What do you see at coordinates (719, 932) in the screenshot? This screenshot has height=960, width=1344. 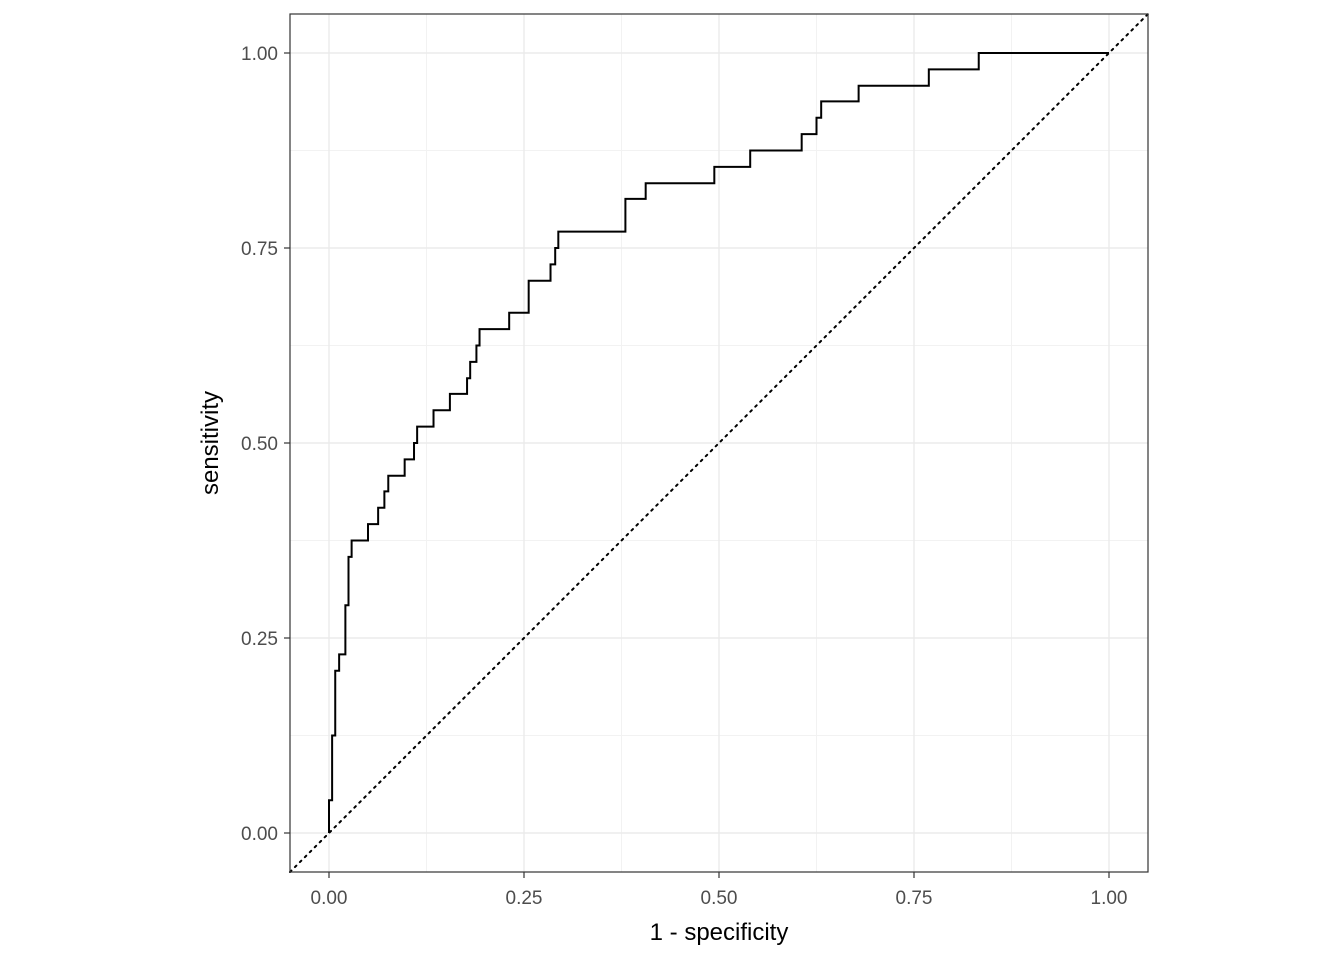 I see `x-axis-title: 1 - specificity` at bounding box center [719, 932].